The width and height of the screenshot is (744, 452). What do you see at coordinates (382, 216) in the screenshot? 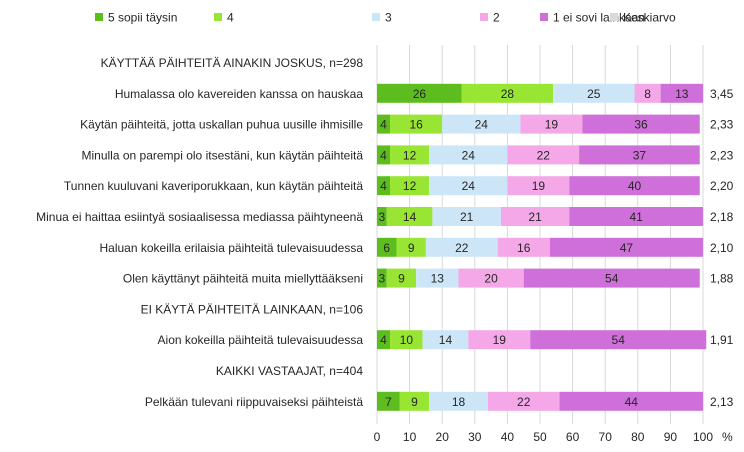
I see `bar-segment-r5-s0` at bounding box center [382, 216].